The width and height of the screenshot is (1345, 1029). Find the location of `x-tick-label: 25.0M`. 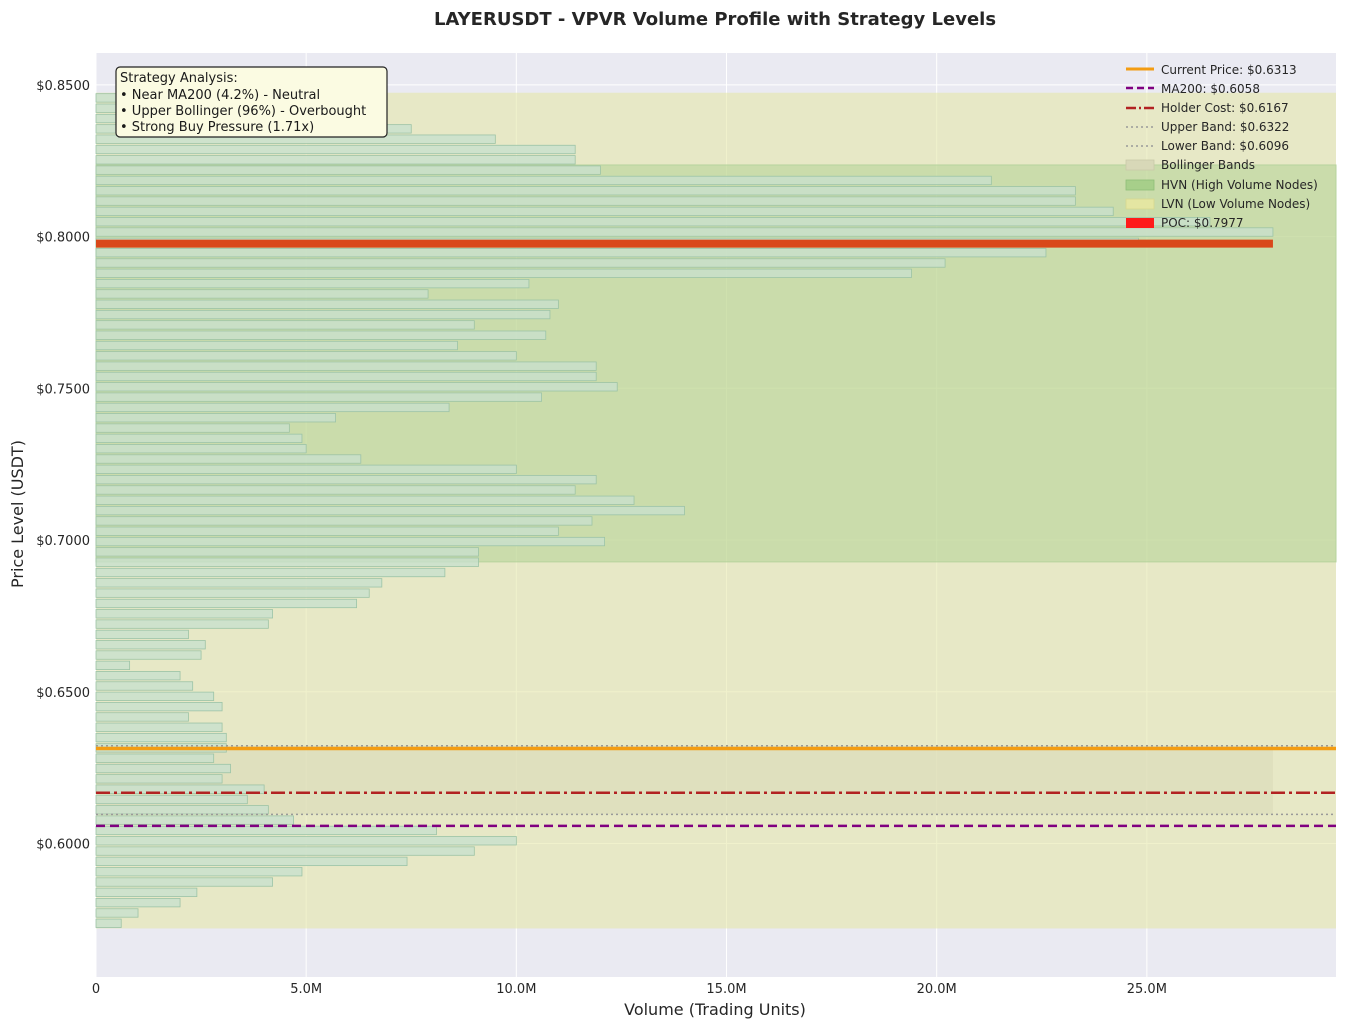

x-tick-label: 25.0M is located at coordinates (1147, 989).